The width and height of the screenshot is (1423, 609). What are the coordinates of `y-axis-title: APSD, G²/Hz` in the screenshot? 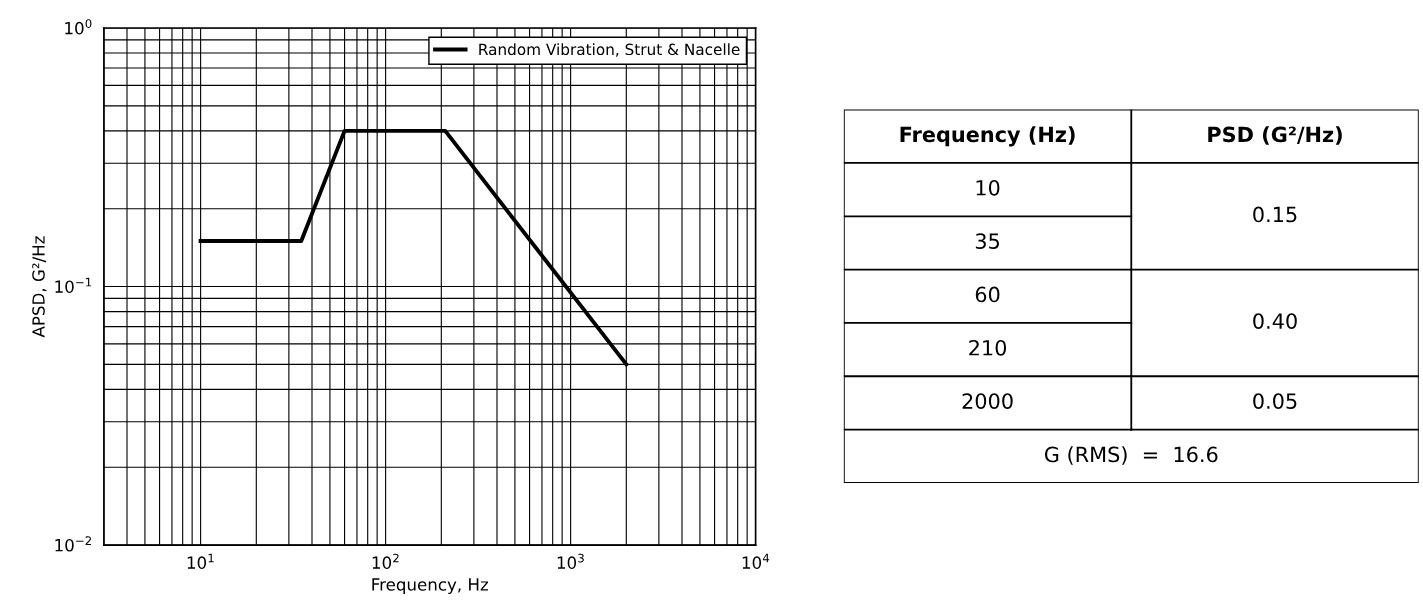 It's located at (39, 287).